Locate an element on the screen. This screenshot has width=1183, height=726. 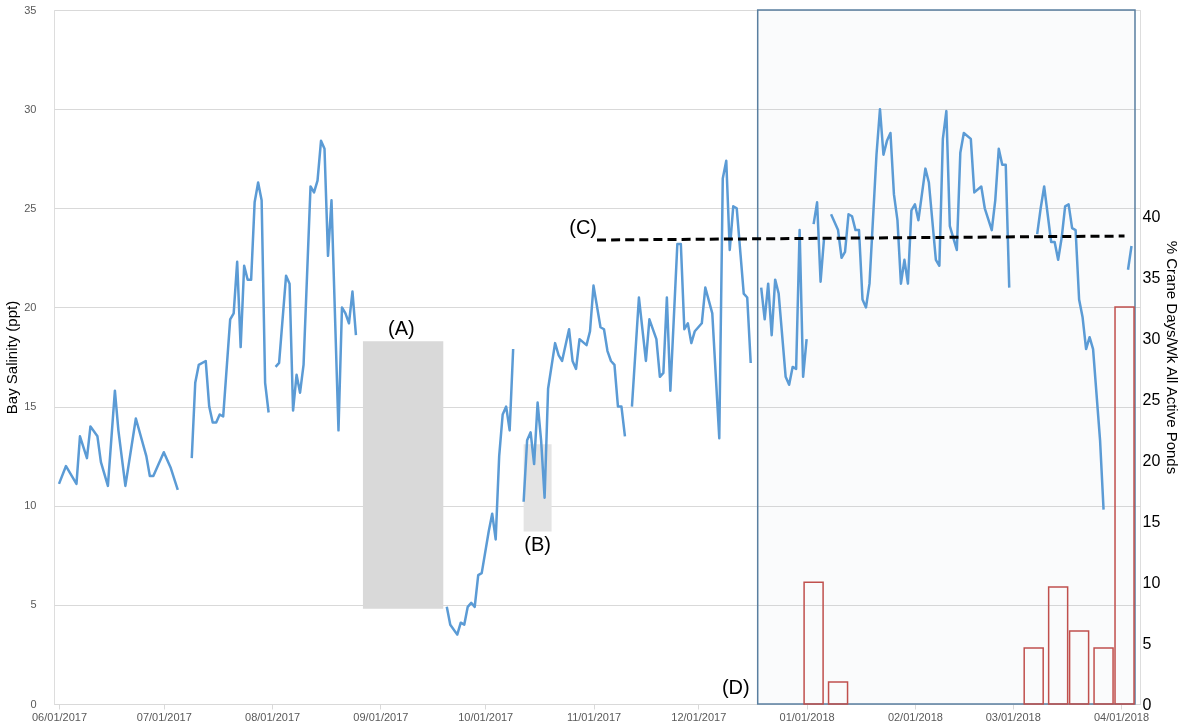
y2-tick-label: 5 is located at coordinates (1147, 643).